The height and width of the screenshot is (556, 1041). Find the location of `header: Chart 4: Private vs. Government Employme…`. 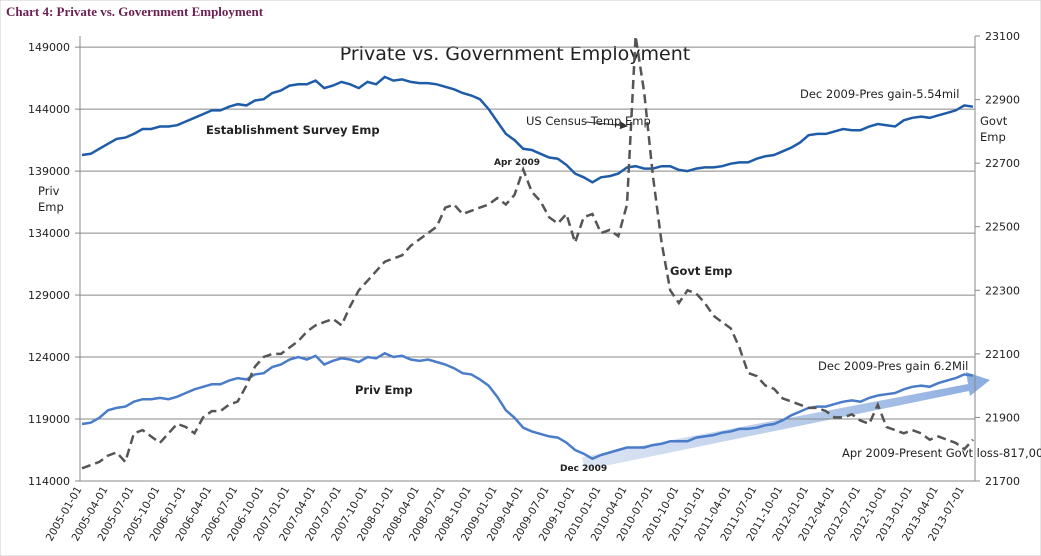

header: Chart 4: Private vs. Government Employme… is located at coordinates (135, 11).